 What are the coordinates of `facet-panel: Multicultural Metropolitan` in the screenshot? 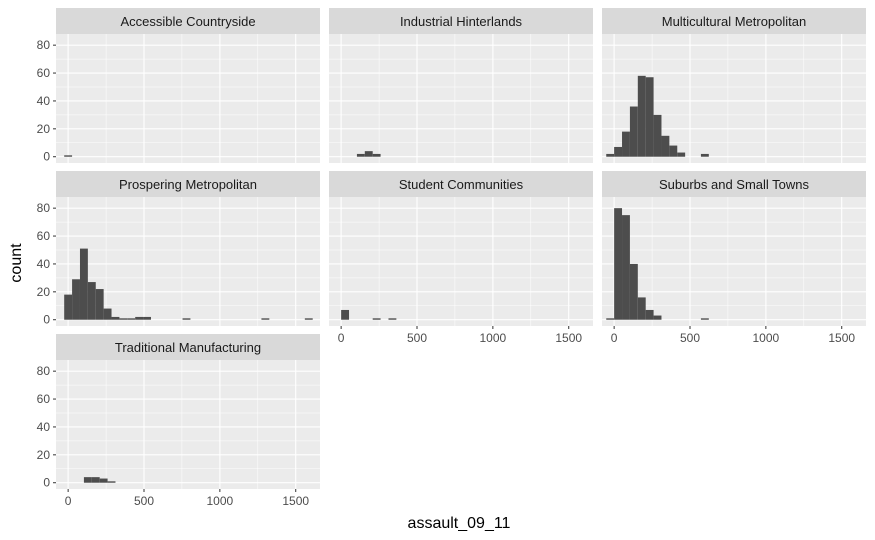 It's located at (734, 85).